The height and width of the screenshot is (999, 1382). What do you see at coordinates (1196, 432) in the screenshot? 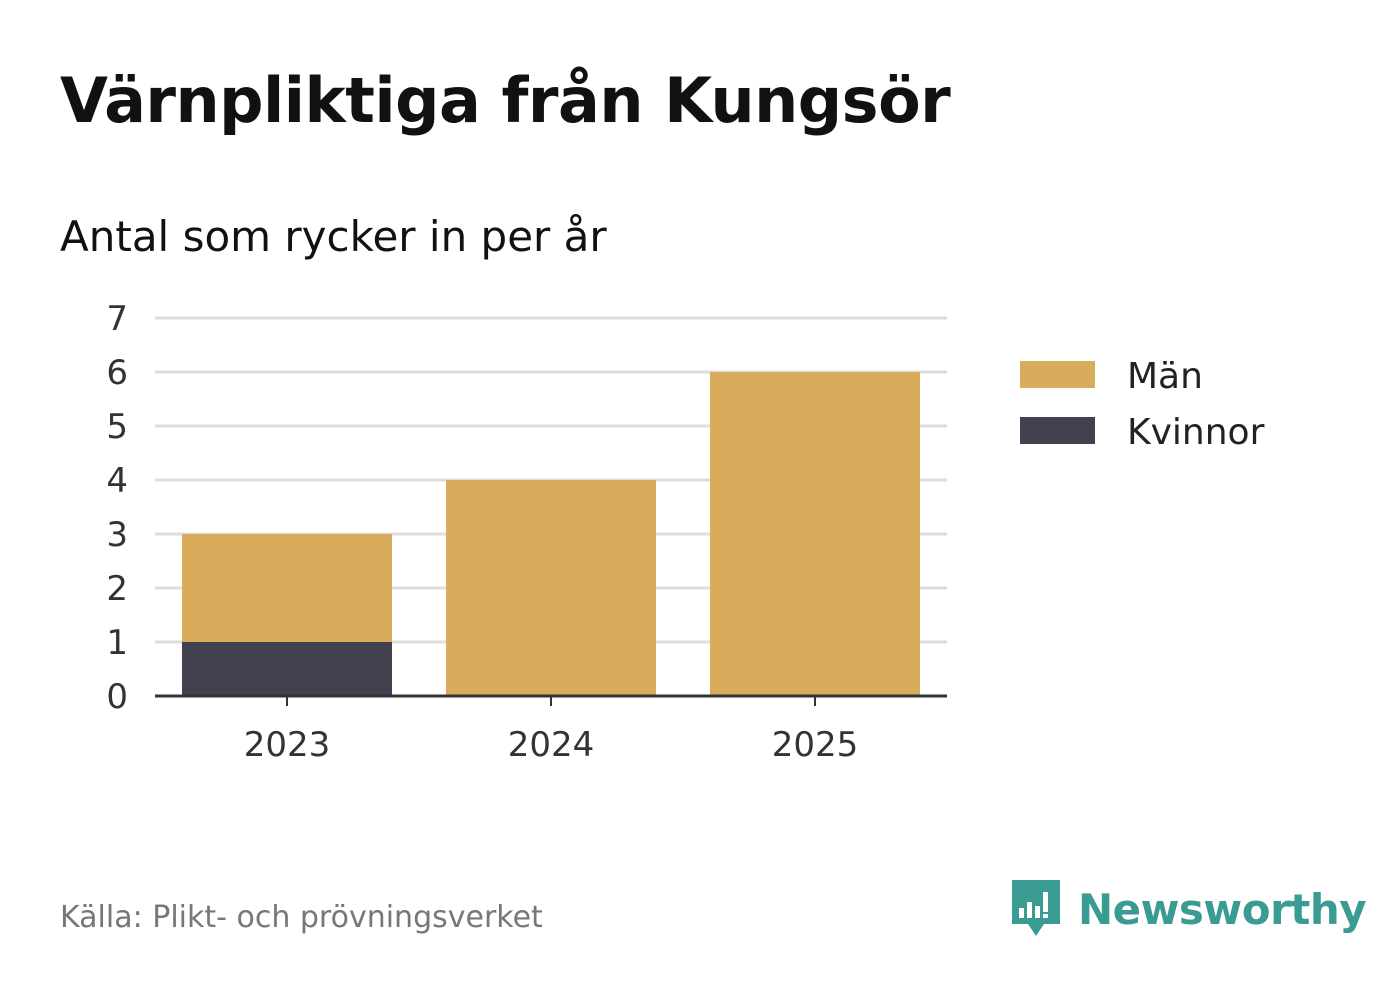
I see `legend-label-kvinnor: Kvinnor` at bounding box center [1196, 432].